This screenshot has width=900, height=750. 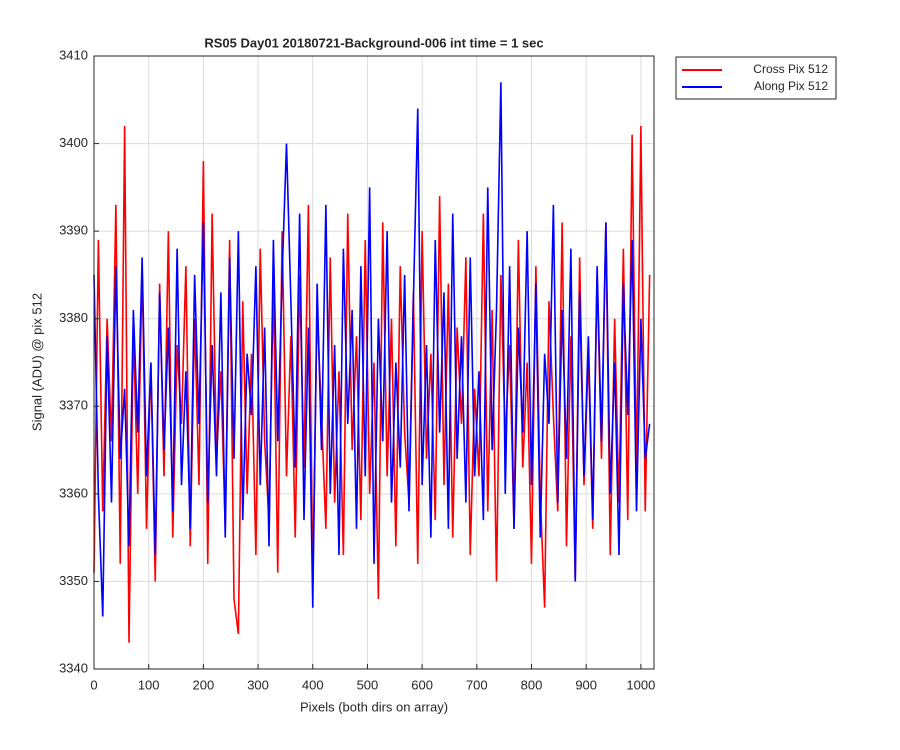 I want to click on x-tick-label: 1000, so click(x=640, y=684).